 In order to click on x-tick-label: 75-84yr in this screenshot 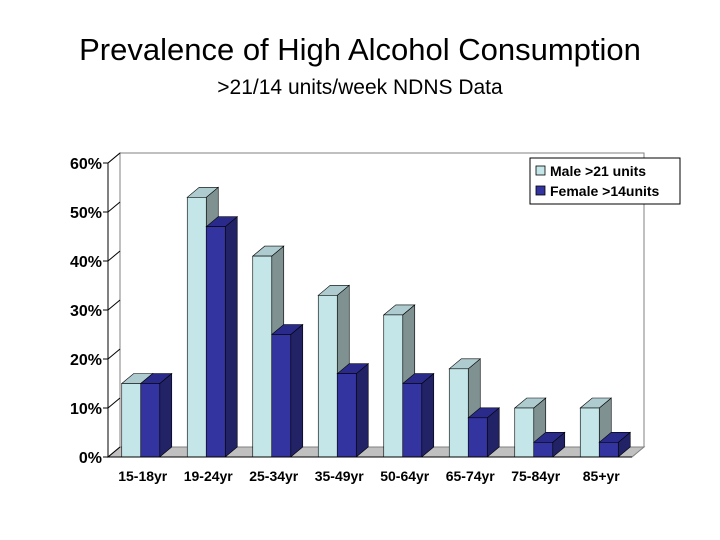, I will do `click(536, 476)`.